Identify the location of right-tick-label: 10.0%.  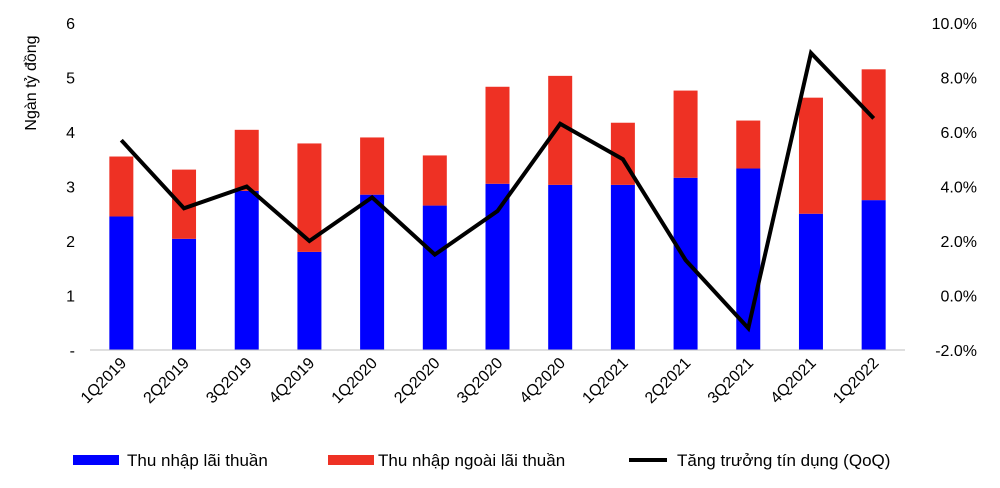
(954, 24).